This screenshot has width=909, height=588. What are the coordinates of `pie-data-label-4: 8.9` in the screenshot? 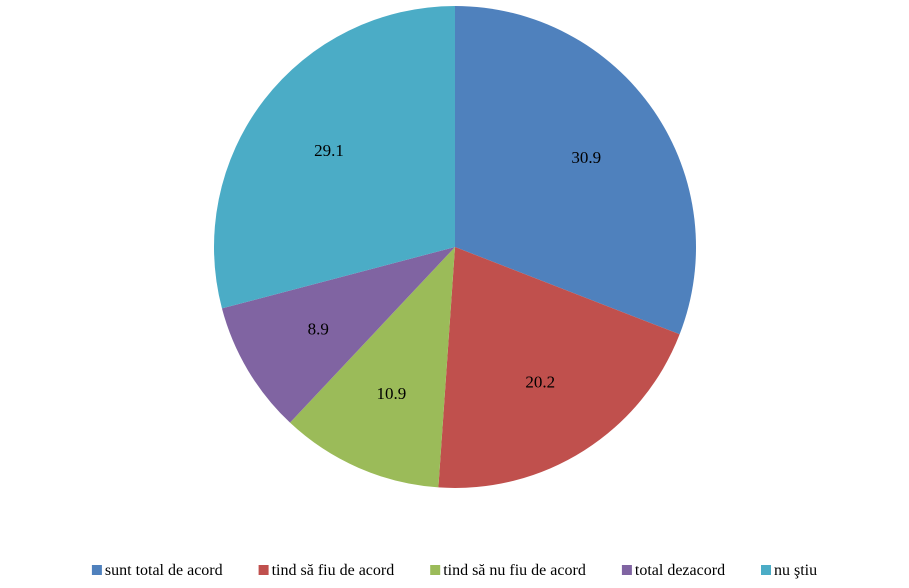 It's located at (318, 328).